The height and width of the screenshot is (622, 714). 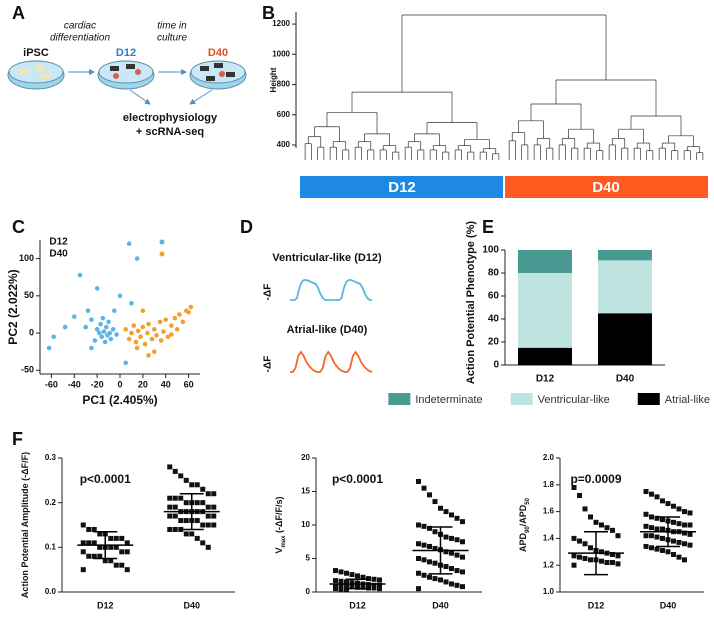 I want to click on x-tick-label: -20, so click(x=97, y=384).